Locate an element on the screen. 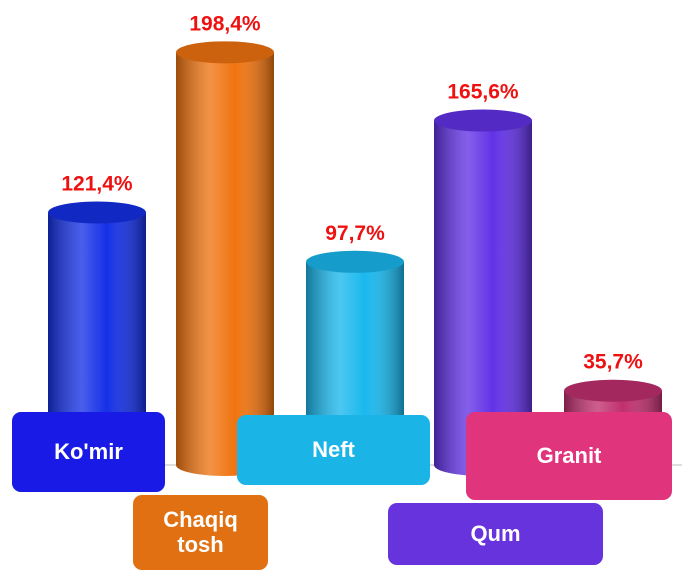  data-label: 97,7% is located at coordinates (355, 233).